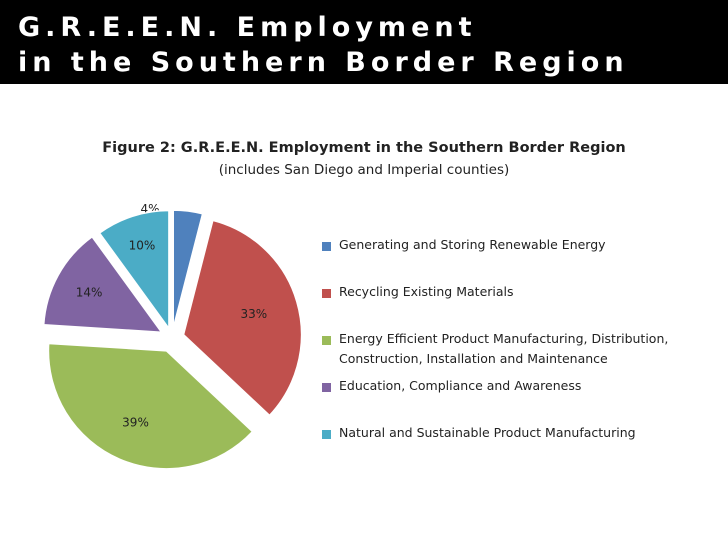 The height and width of the screenshot is (546, 728). Describe the element at coordinates (89, 292) in the screenshot. I see `pie-slice-label-3: 14%` at that location.